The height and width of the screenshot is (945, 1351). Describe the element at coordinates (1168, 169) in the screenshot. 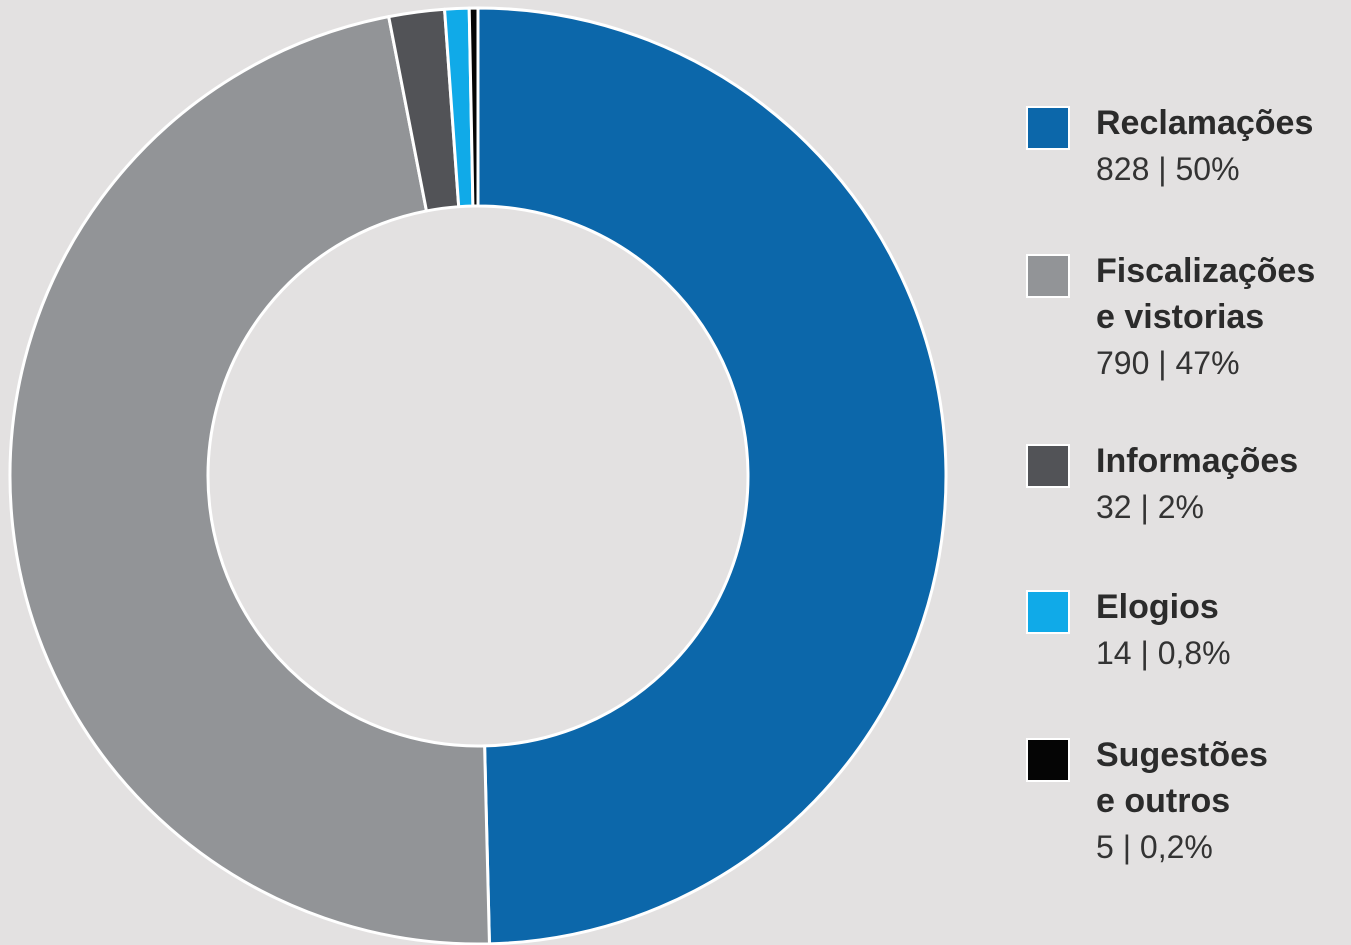

I see `legend-value: 828 | 50%` at that location.